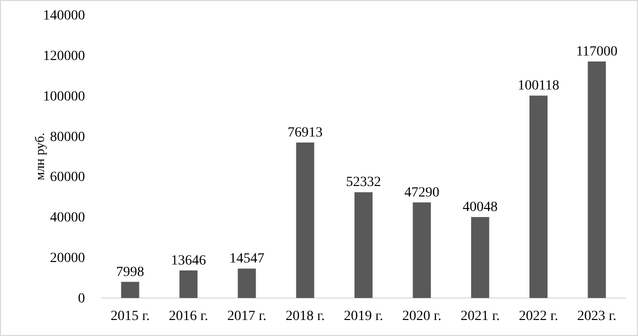 The width and height of the screenshot is (638, 336). Describe the element at coordinates (67, 218) in the screenshot. I see `y-tick-label: 40000` at that location.